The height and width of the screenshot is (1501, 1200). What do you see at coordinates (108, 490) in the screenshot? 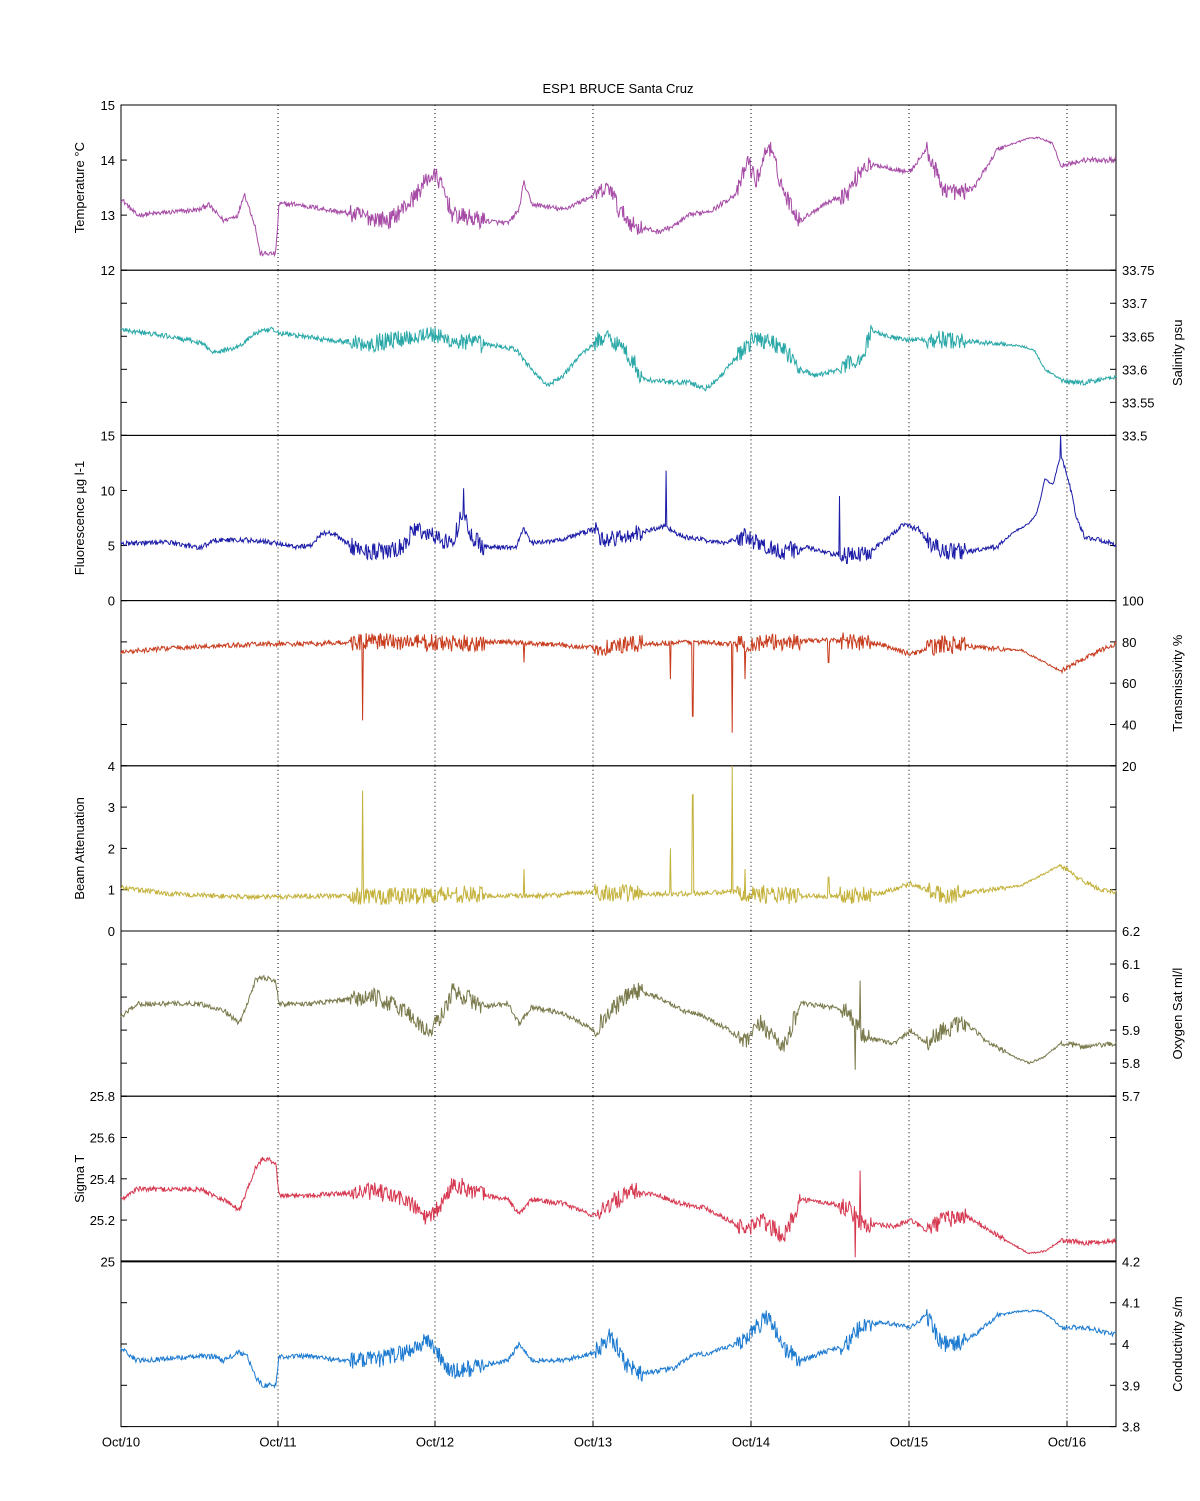
I see `y-tick-label: 10` at bounding box center [108, 490].